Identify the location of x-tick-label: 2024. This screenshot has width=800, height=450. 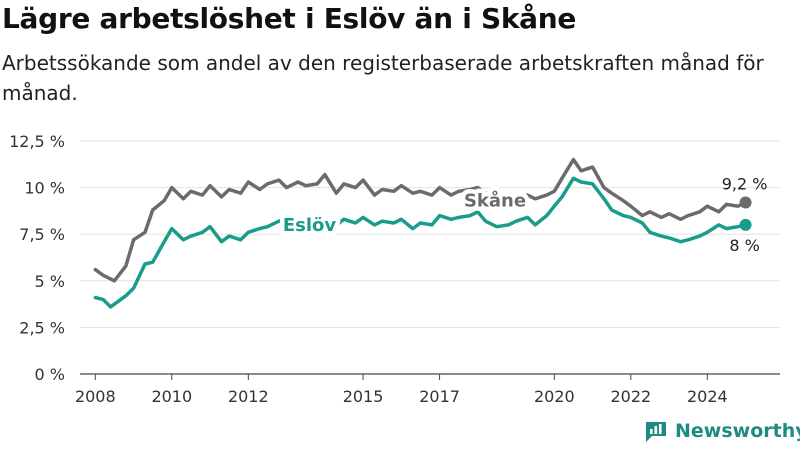
(707, 396).